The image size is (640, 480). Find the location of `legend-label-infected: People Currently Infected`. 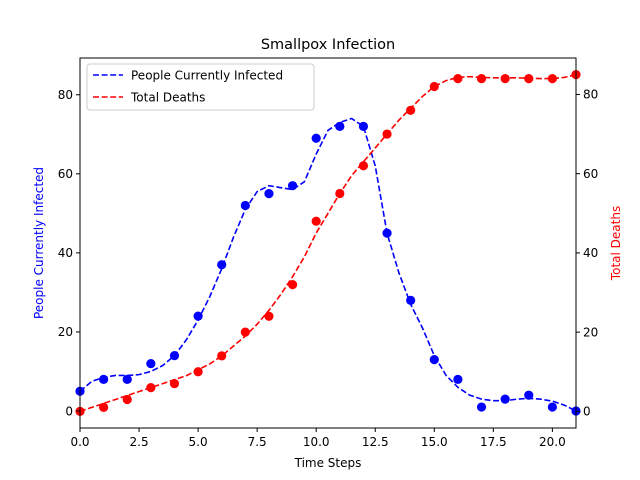

legend-label-infected: People Currently Infected is located at coordinates (207, 76).